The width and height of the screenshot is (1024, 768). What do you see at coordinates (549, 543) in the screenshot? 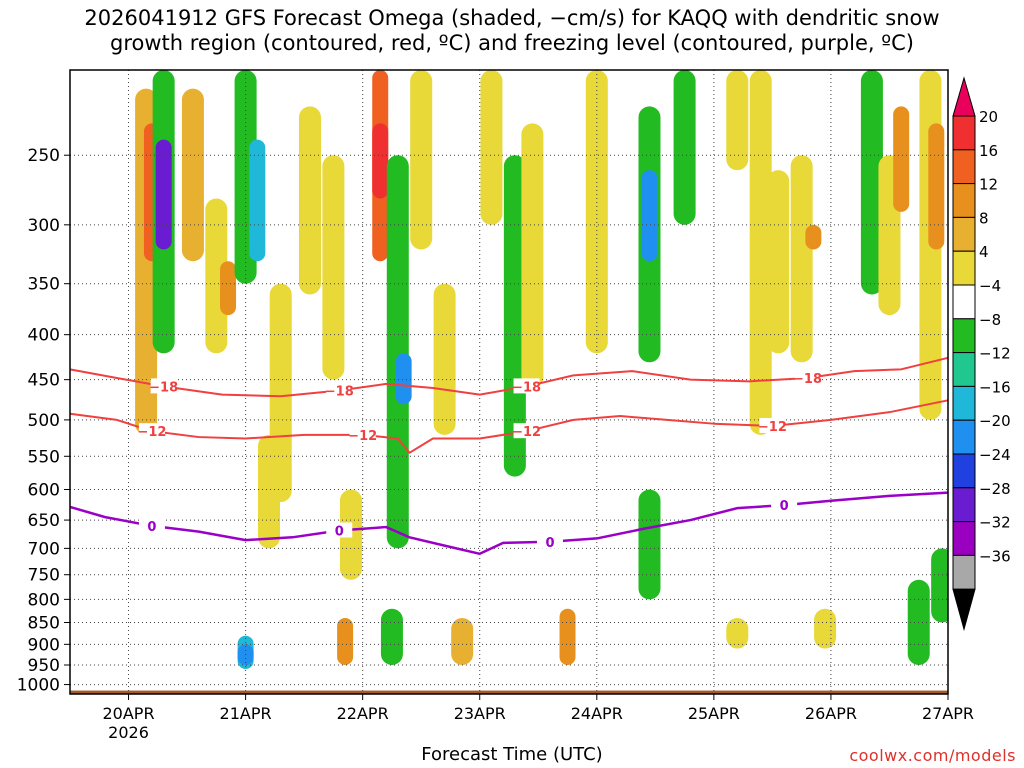
I see `freezing-level-contour-label-2: 0` at bounding box center [549, 543].